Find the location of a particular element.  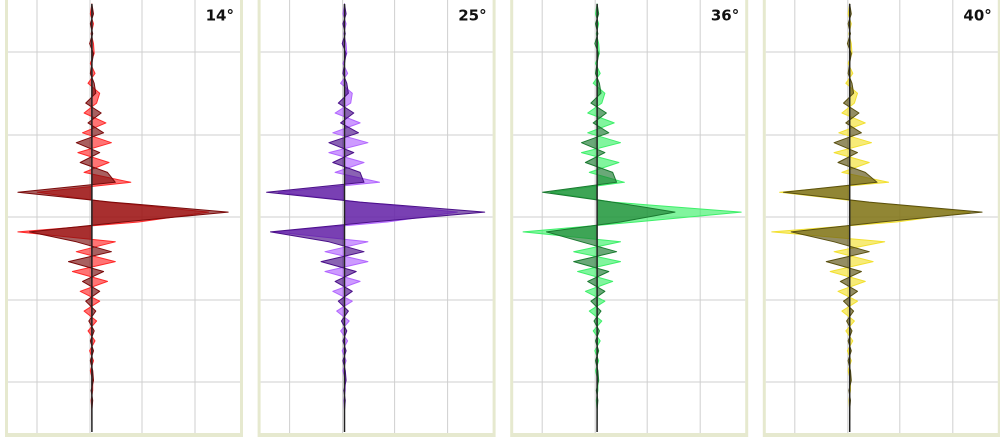

angle-label: 40° is located at coordinates (977, 16).